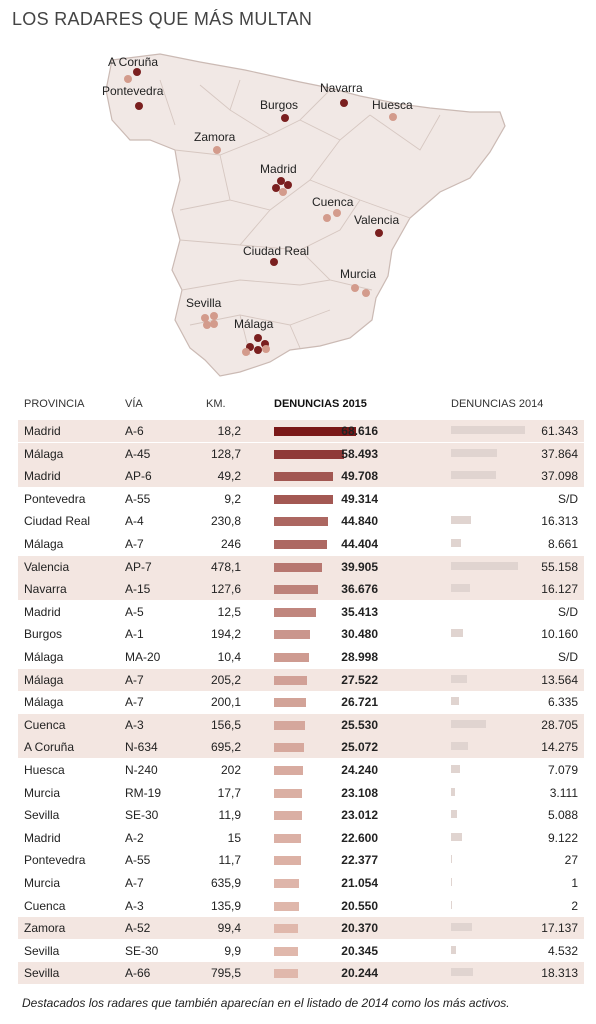 The height and width of the screenshot is (1024, 596). Describe the element at coordinates (301, 657) in the screenshot. I see `table-row: Málaga MA-20 10,4 28.998 S/D` at that location.